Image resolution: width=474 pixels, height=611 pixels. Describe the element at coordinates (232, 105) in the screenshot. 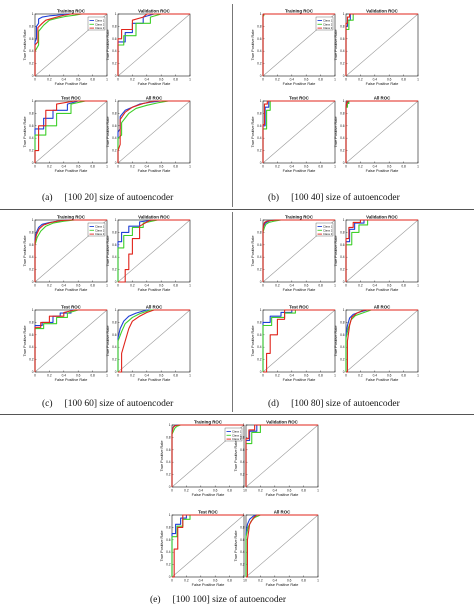

I see `column-separator-top` at that location.